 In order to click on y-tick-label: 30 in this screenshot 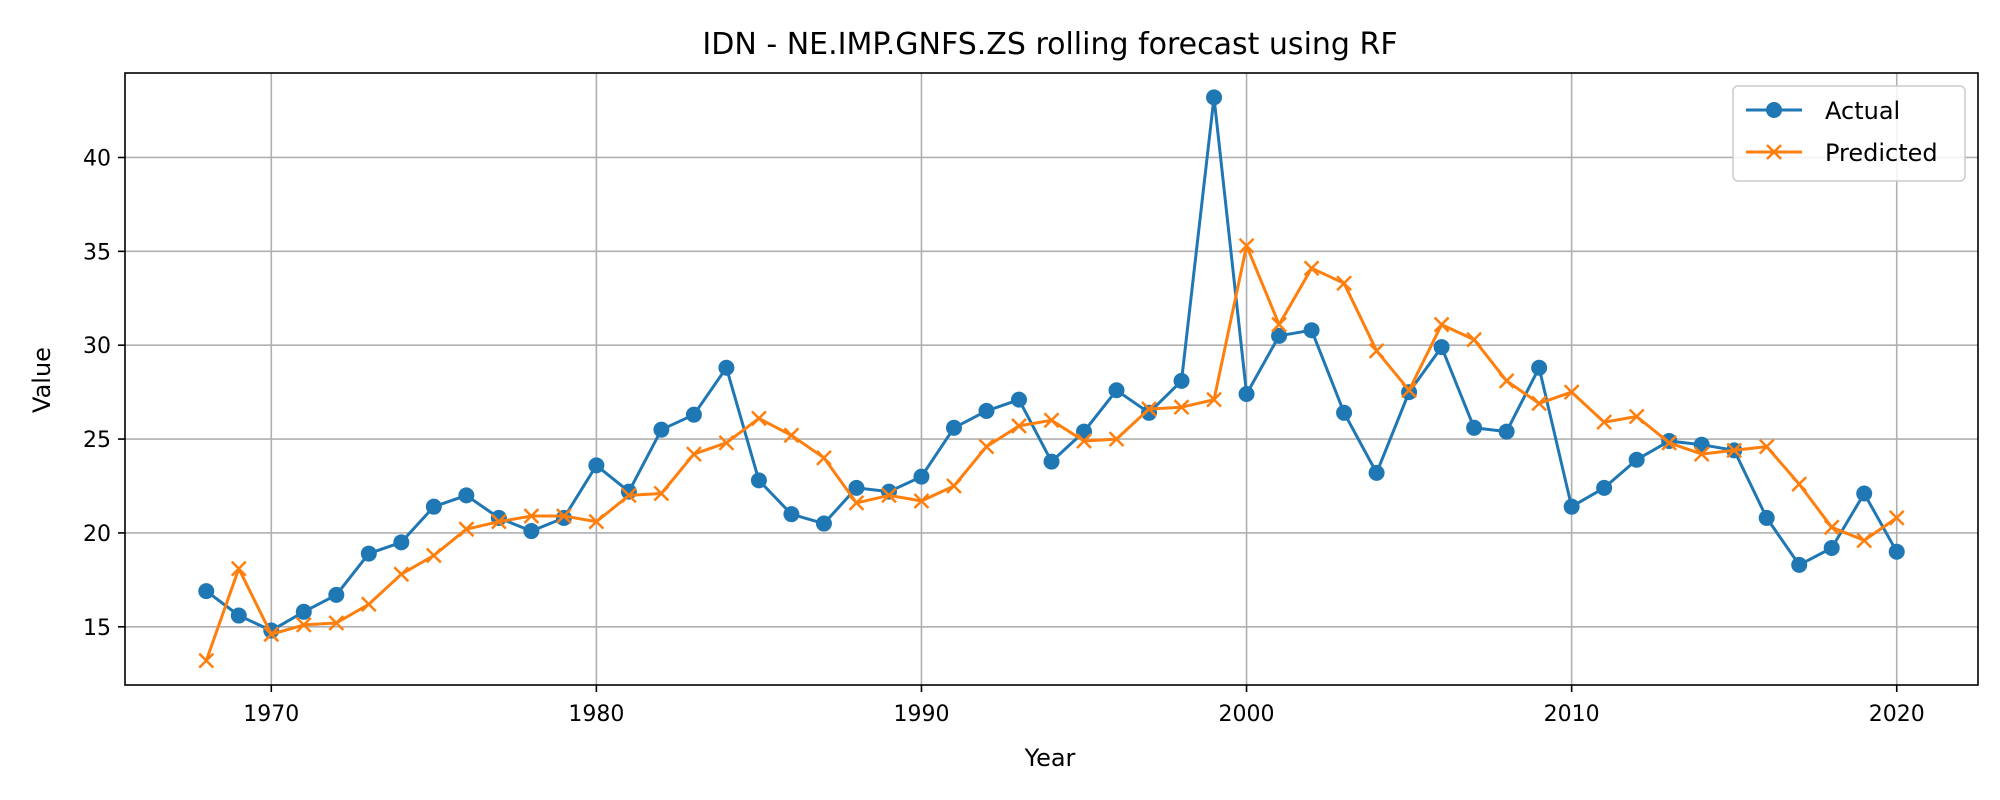, I will do `click(97, 346)`.